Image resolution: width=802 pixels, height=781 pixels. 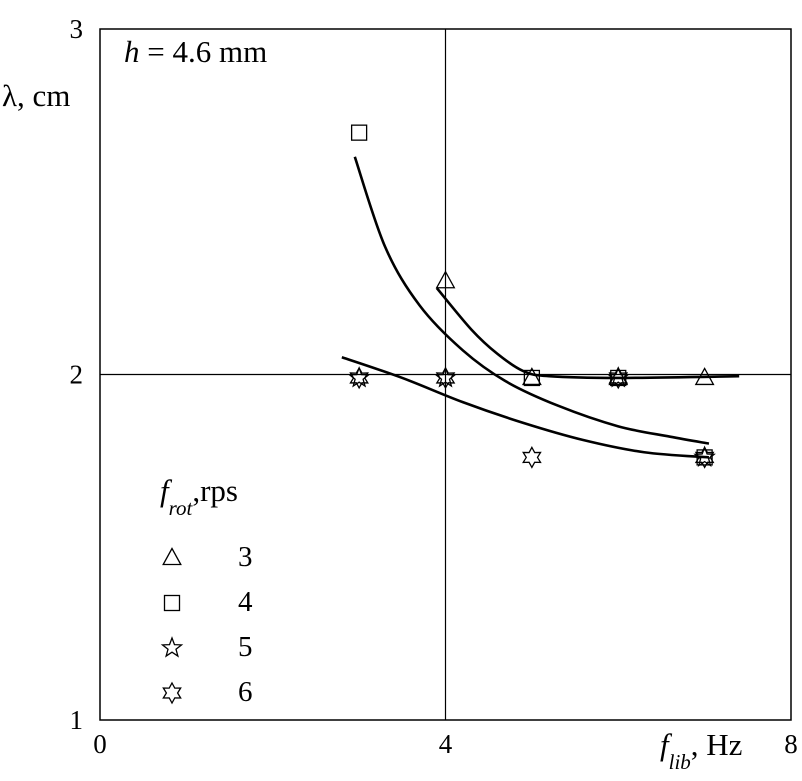 What do you see at coordinates (245, 692) in the screenshot?
I see `legend-label: 6` at bounding box center [245, 692].